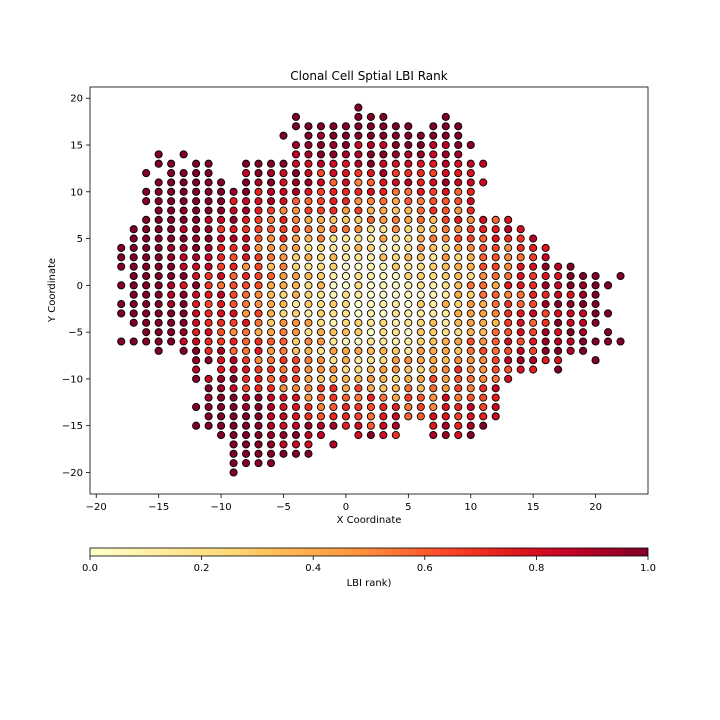 The width and height of the screenshot is (720, 720). I want to click on colorbar-tick-label: 0.6, so click(425, 568).